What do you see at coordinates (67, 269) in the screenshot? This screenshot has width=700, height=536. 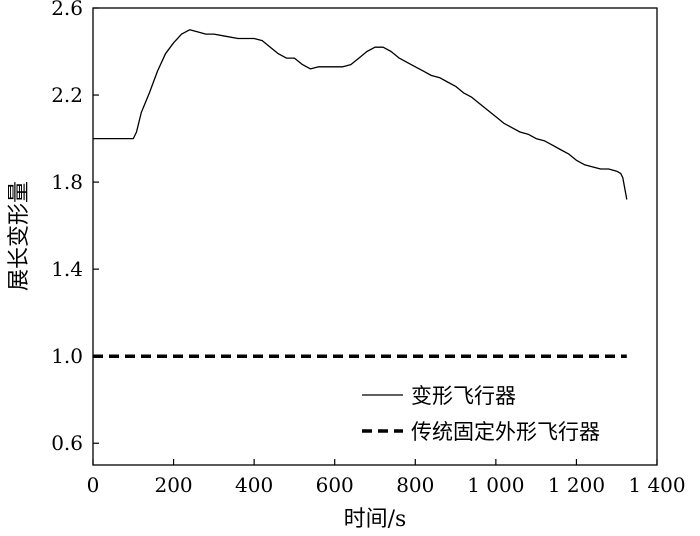 I see `y-tick-label: 1.4` at bounding box center [67, 269].